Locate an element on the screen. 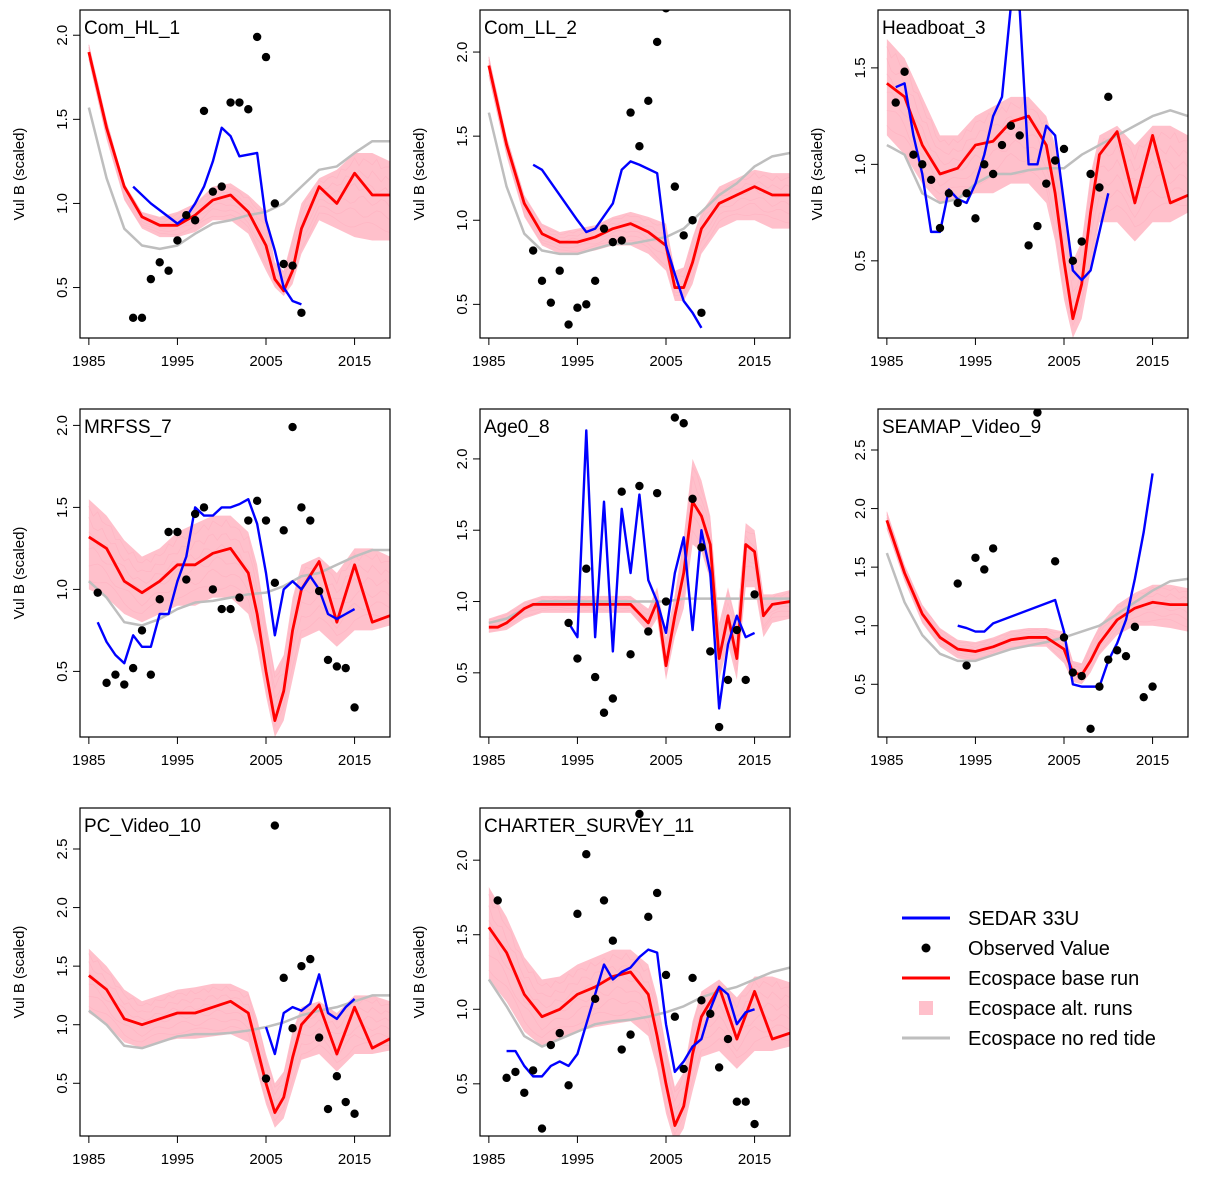 The height and width of the screenshot is (1186, 1205). panel-title: PC_Video_10 is located at coordinates (142, 826).